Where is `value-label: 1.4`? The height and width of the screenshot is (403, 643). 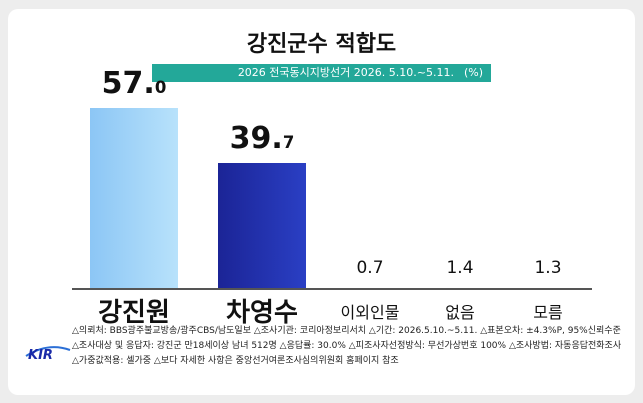 value-label: 1.4 is located at coordinates (460, 268).